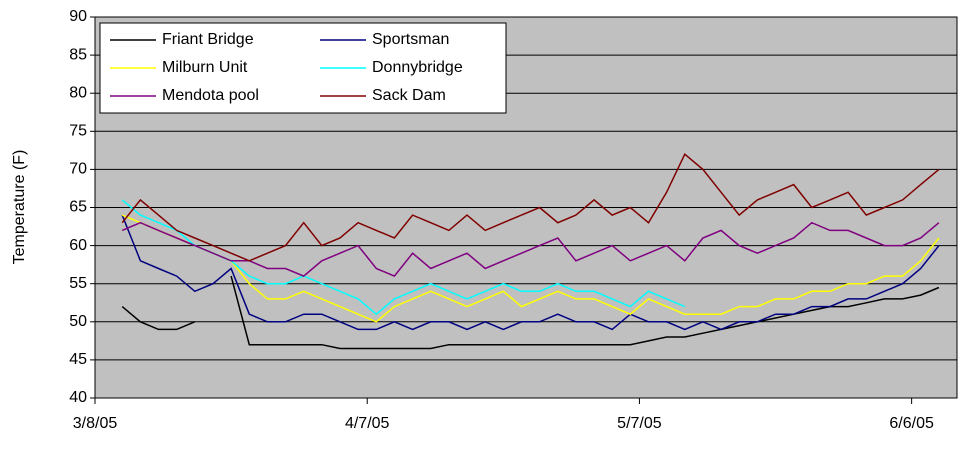  Describe the element at coordinates (205, 67) in the screenshot. I see `legend-label: Milburn Unit` at that location.